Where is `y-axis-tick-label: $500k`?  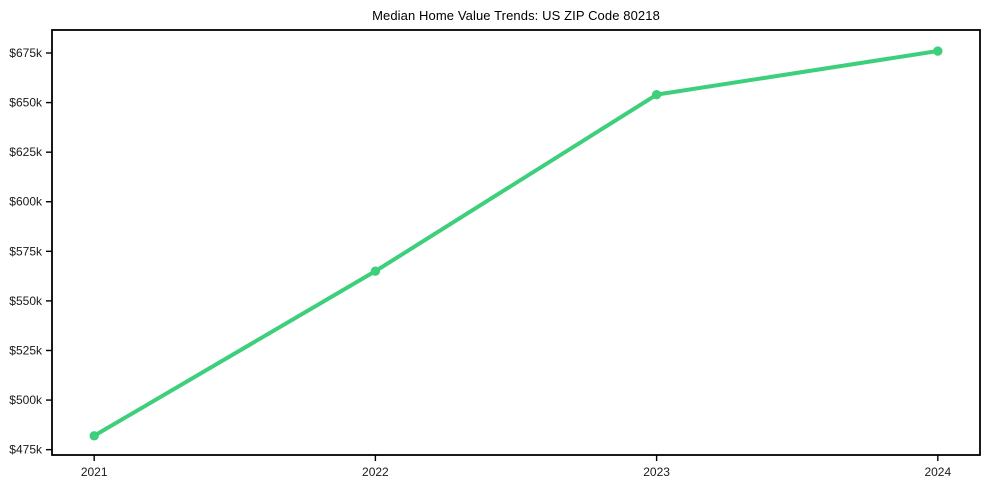 y-axis-tick-label: $500k is located at coordinates (26, 400).